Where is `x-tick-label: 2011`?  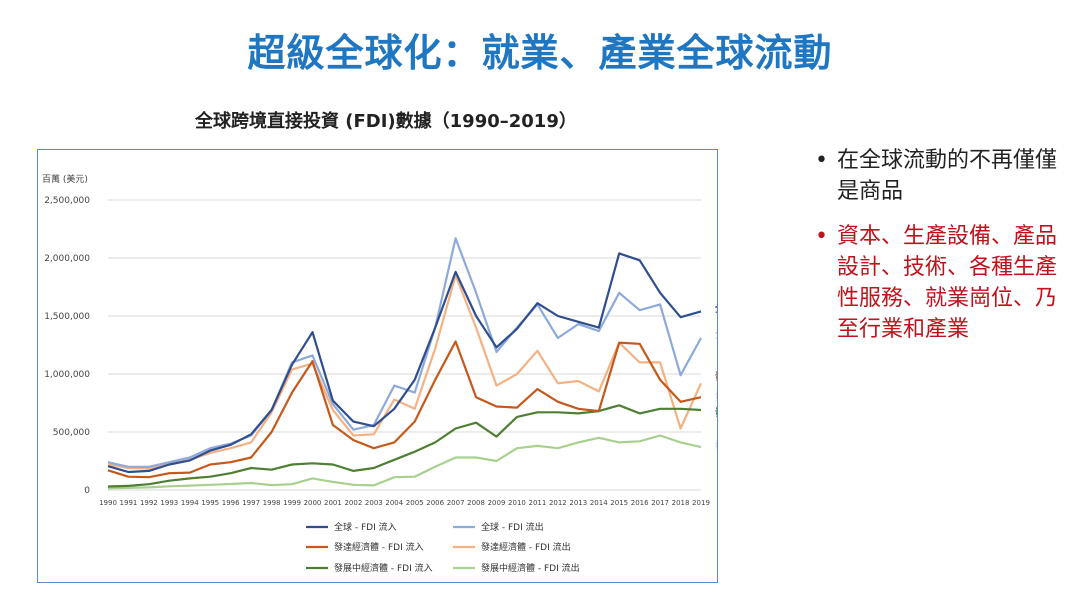 x-tick-label: 2011 is located at coordinates (537, 503).